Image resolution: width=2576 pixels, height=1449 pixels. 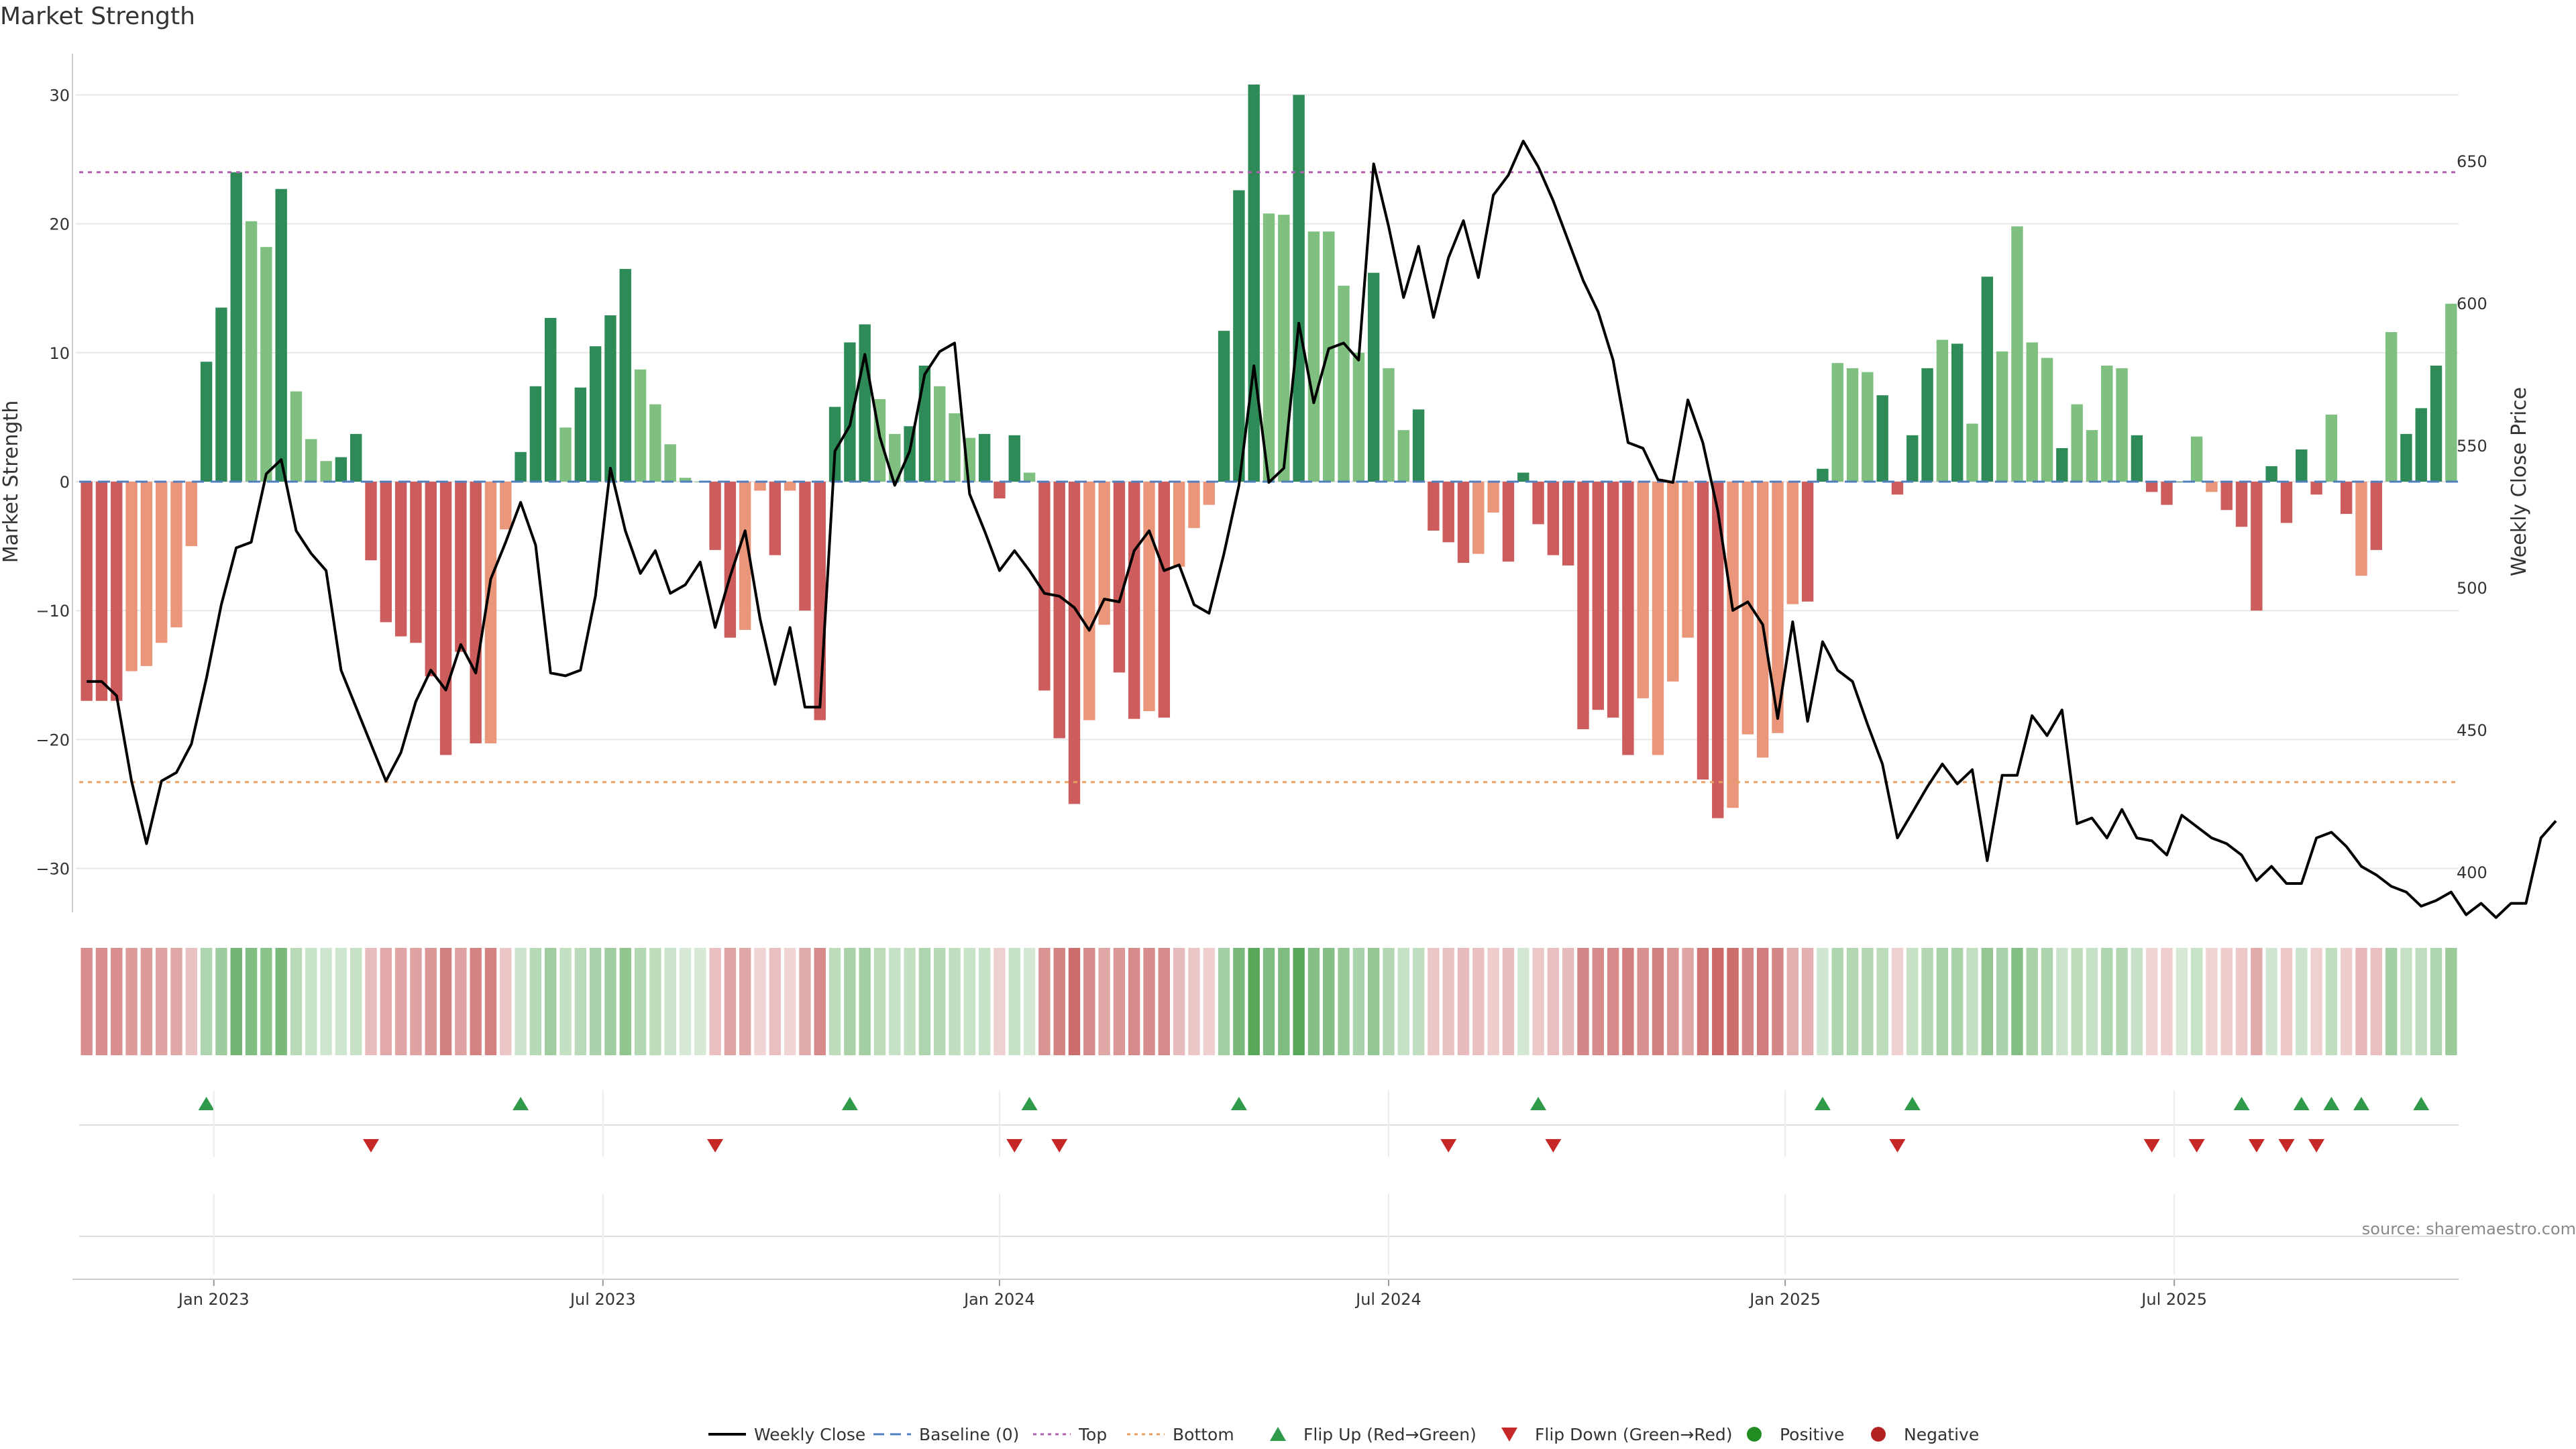 I want to click on legend-swatch, so click(x=1878, y=1434).